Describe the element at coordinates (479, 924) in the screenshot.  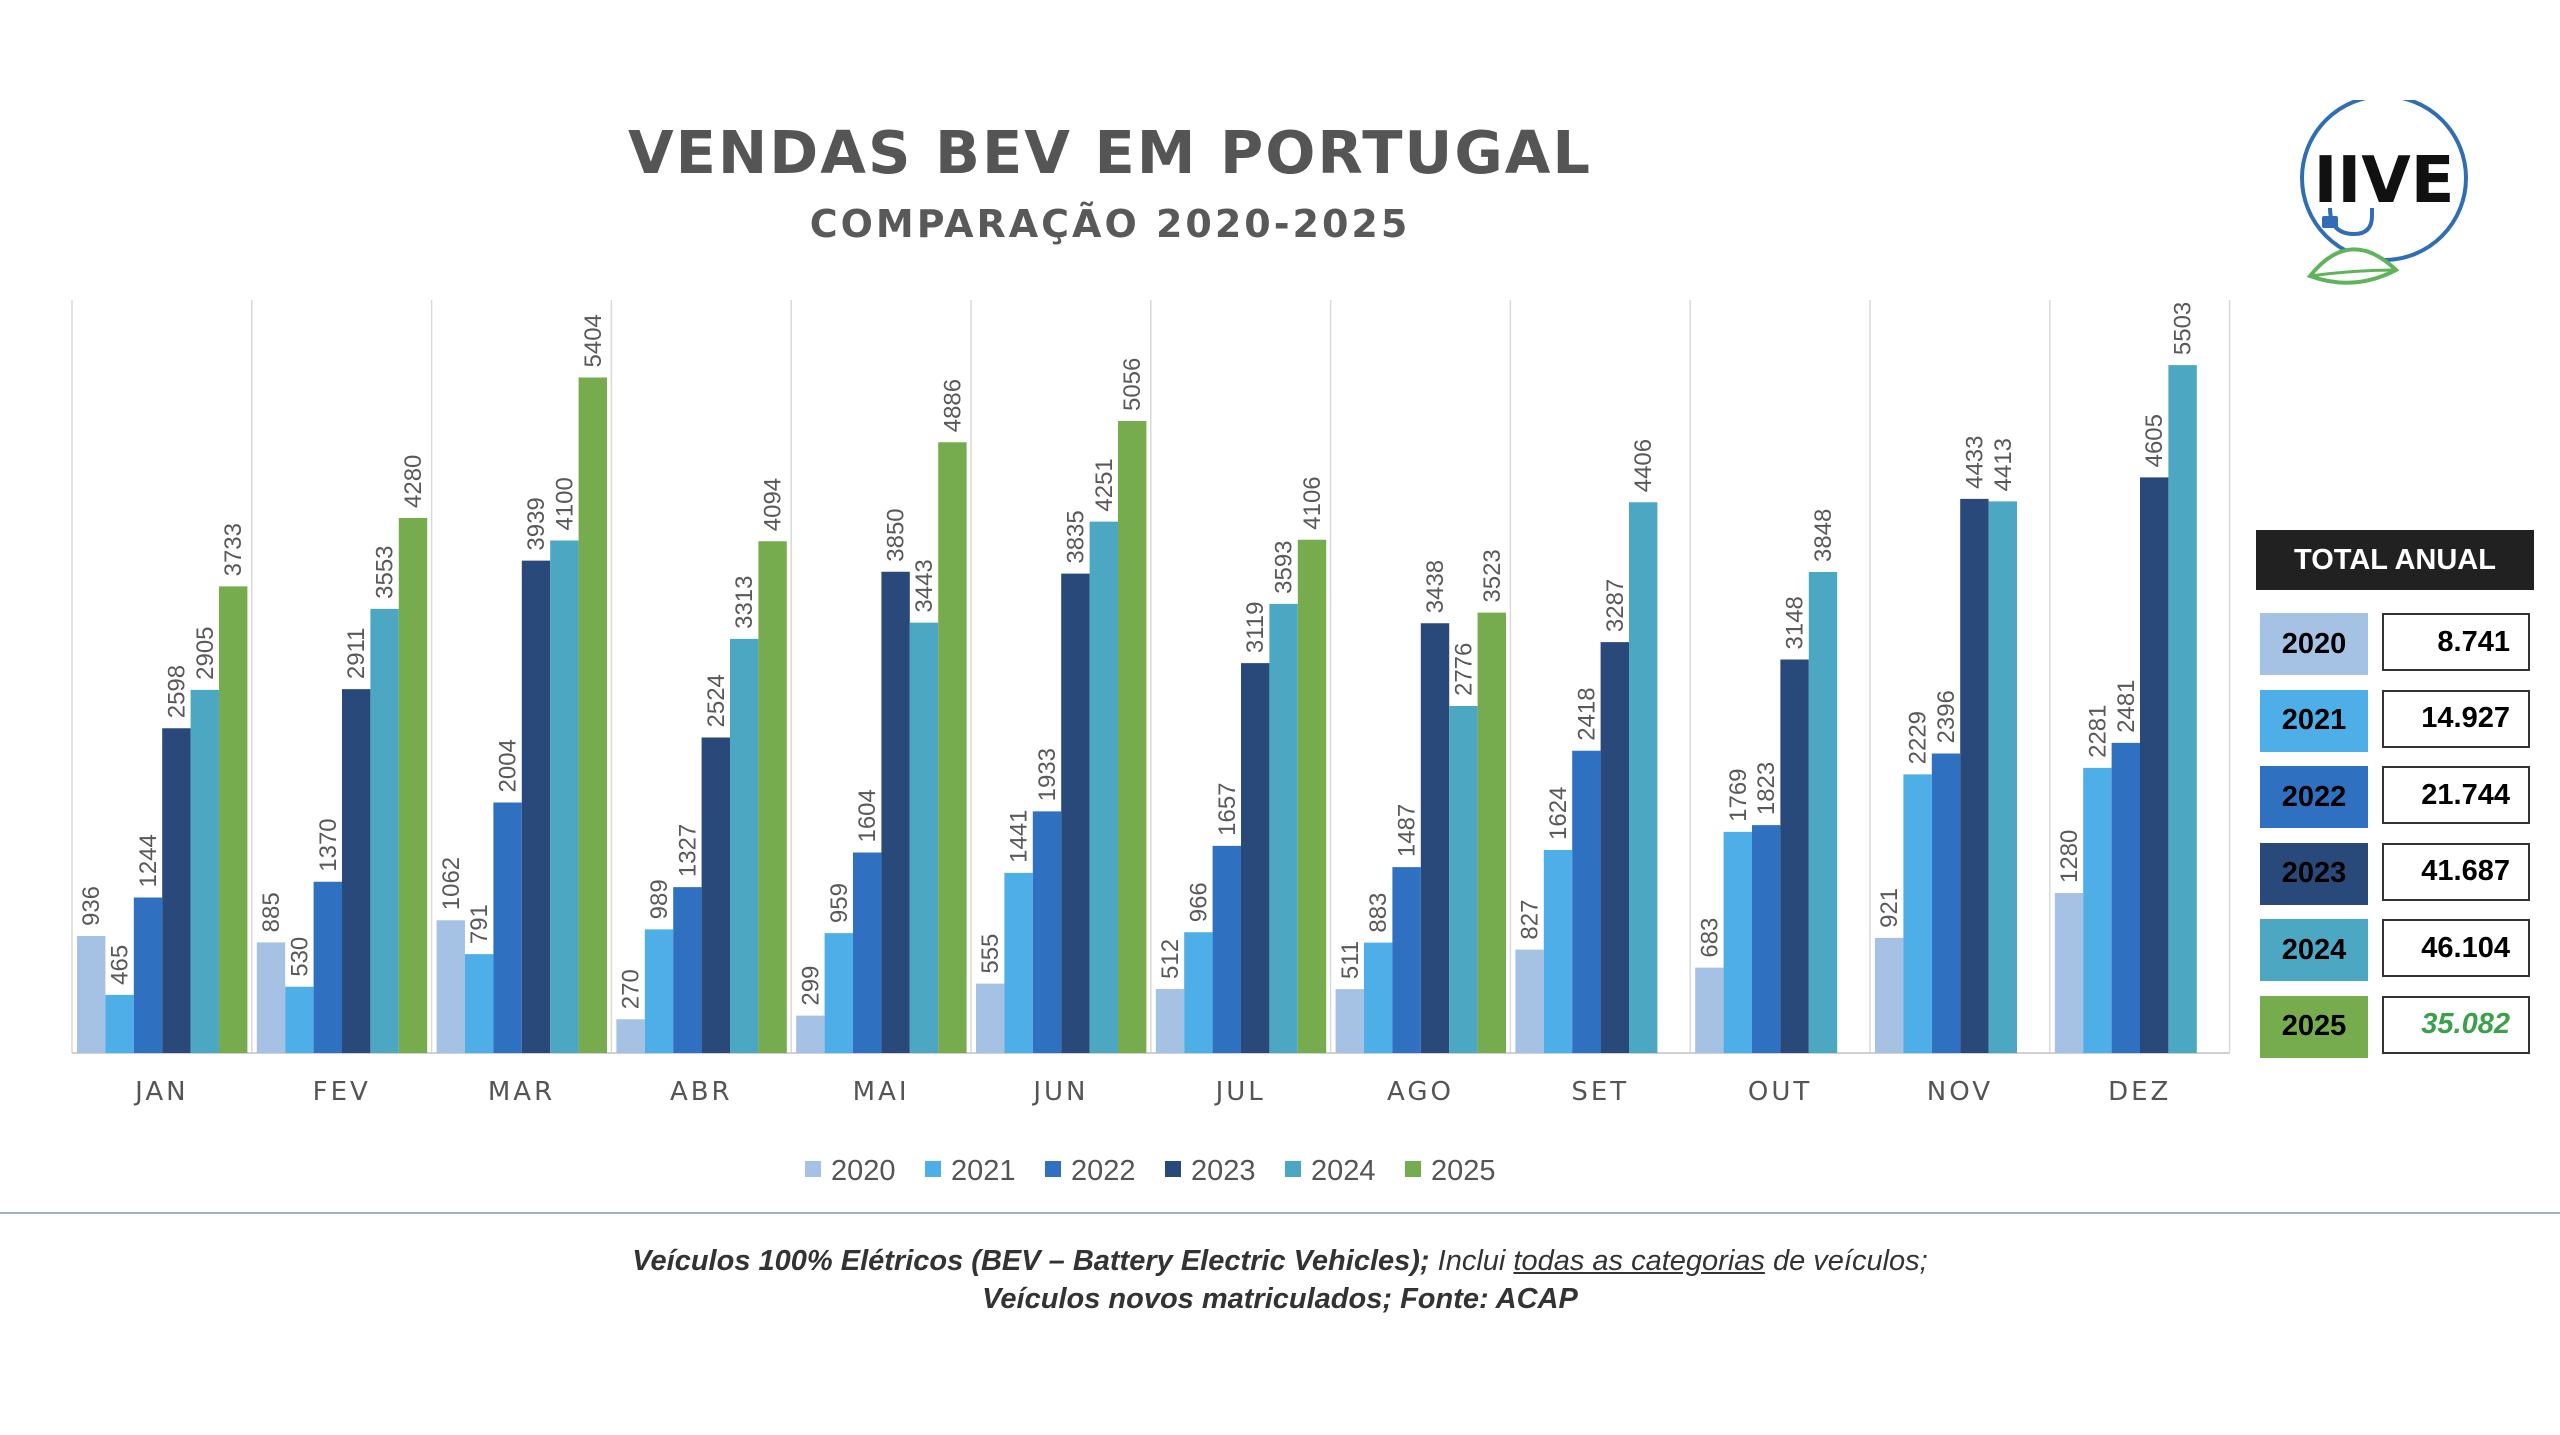
I see `data-label: 791` at that location.